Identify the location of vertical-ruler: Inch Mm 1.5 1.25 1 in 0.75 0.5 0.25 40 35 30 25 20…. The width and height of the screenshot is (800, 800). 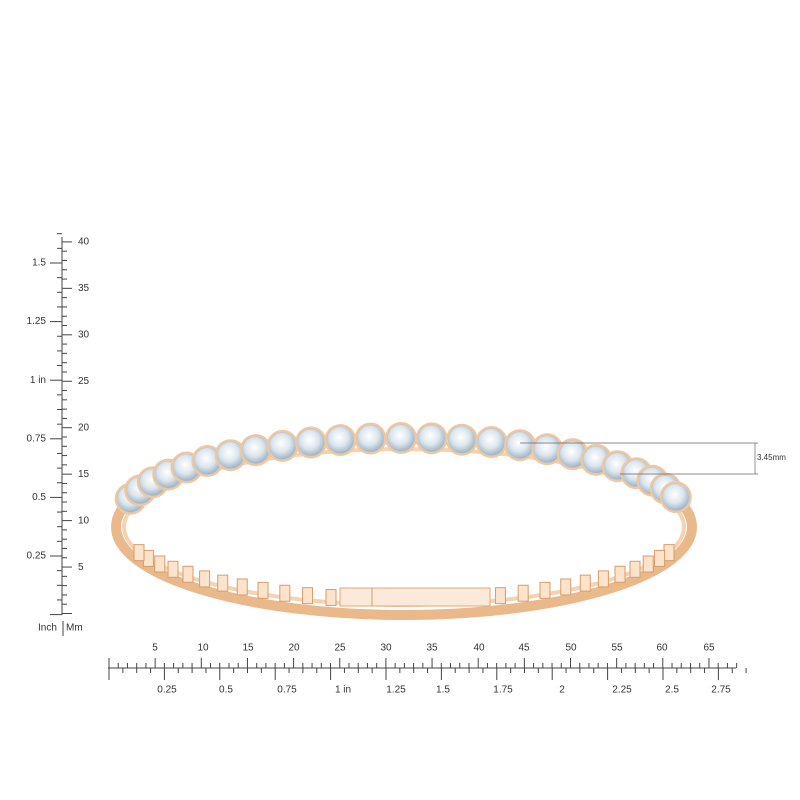
(58, 434).